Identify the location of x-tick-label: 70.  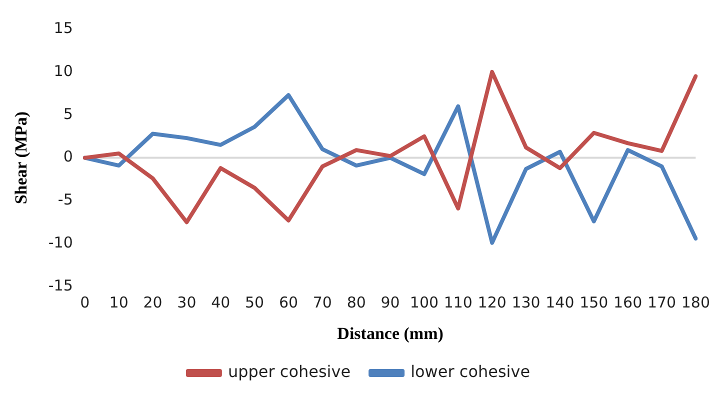
(322, 302).